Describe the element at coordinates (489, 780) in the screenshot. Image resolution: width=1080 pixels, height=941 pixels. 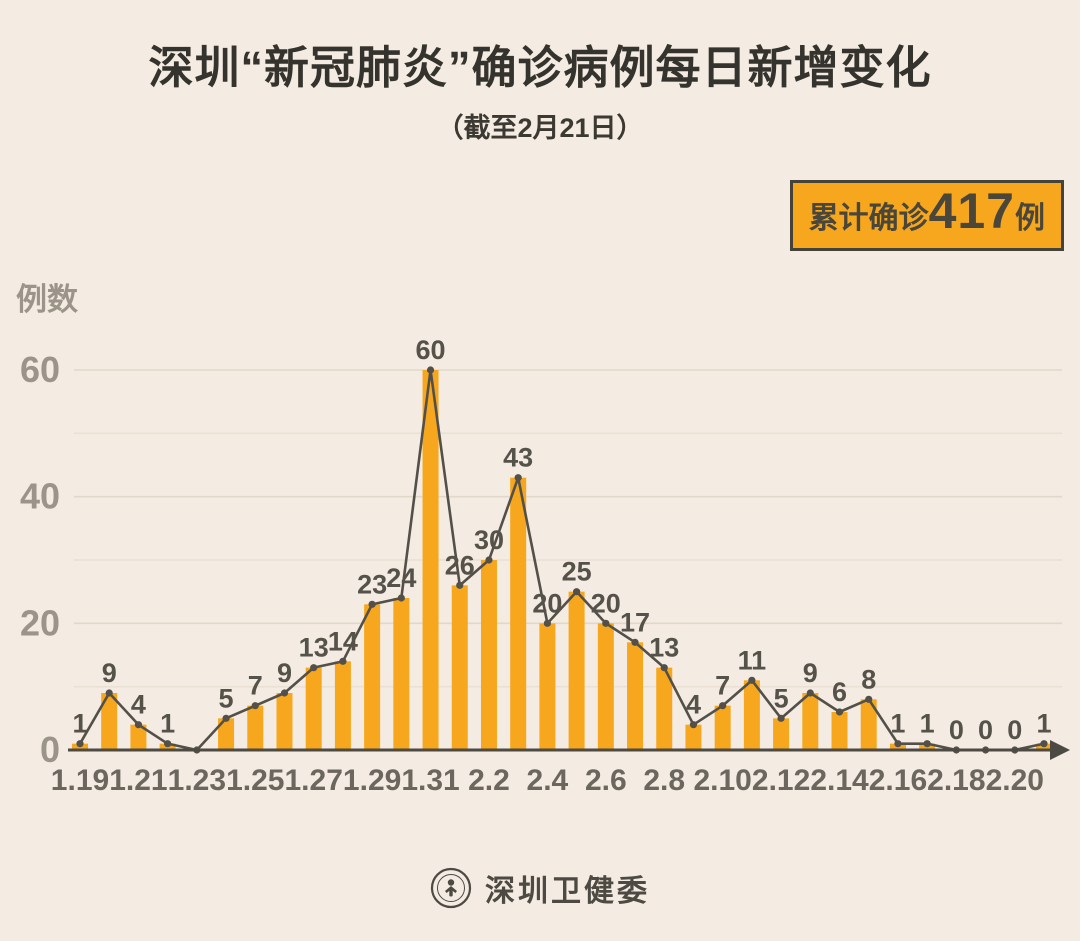
I see `x-tick-label: 2.2` at that location.